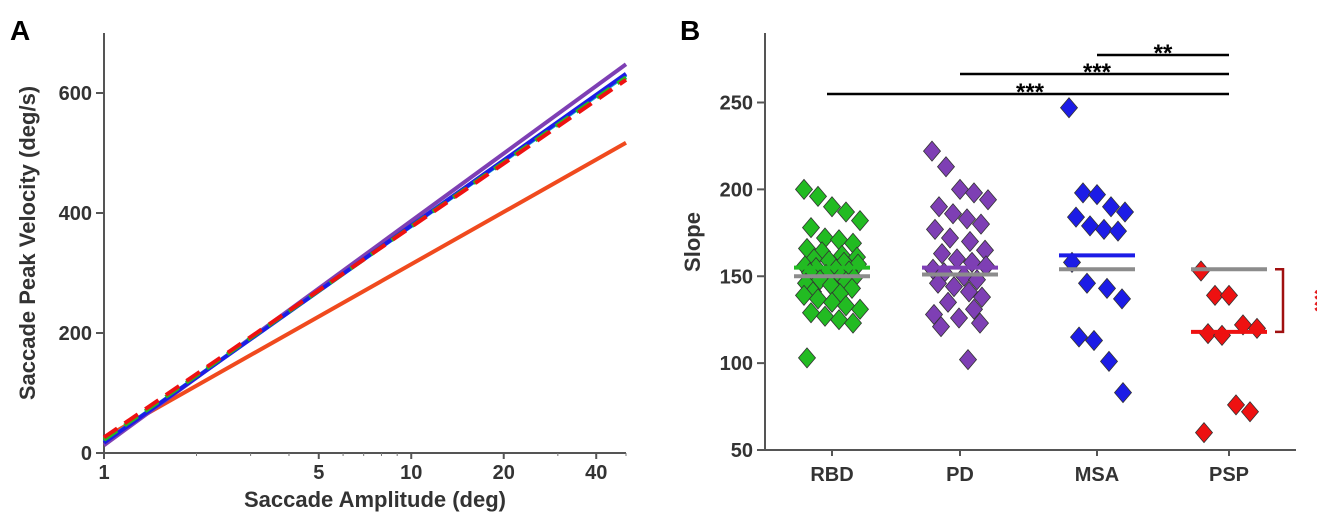 The height and width of the screenshot is (513, 1317). Describe the element at coordinates (75, 334) in the screenshot. I see `panel-a-y-tick-label: 200` at that location.